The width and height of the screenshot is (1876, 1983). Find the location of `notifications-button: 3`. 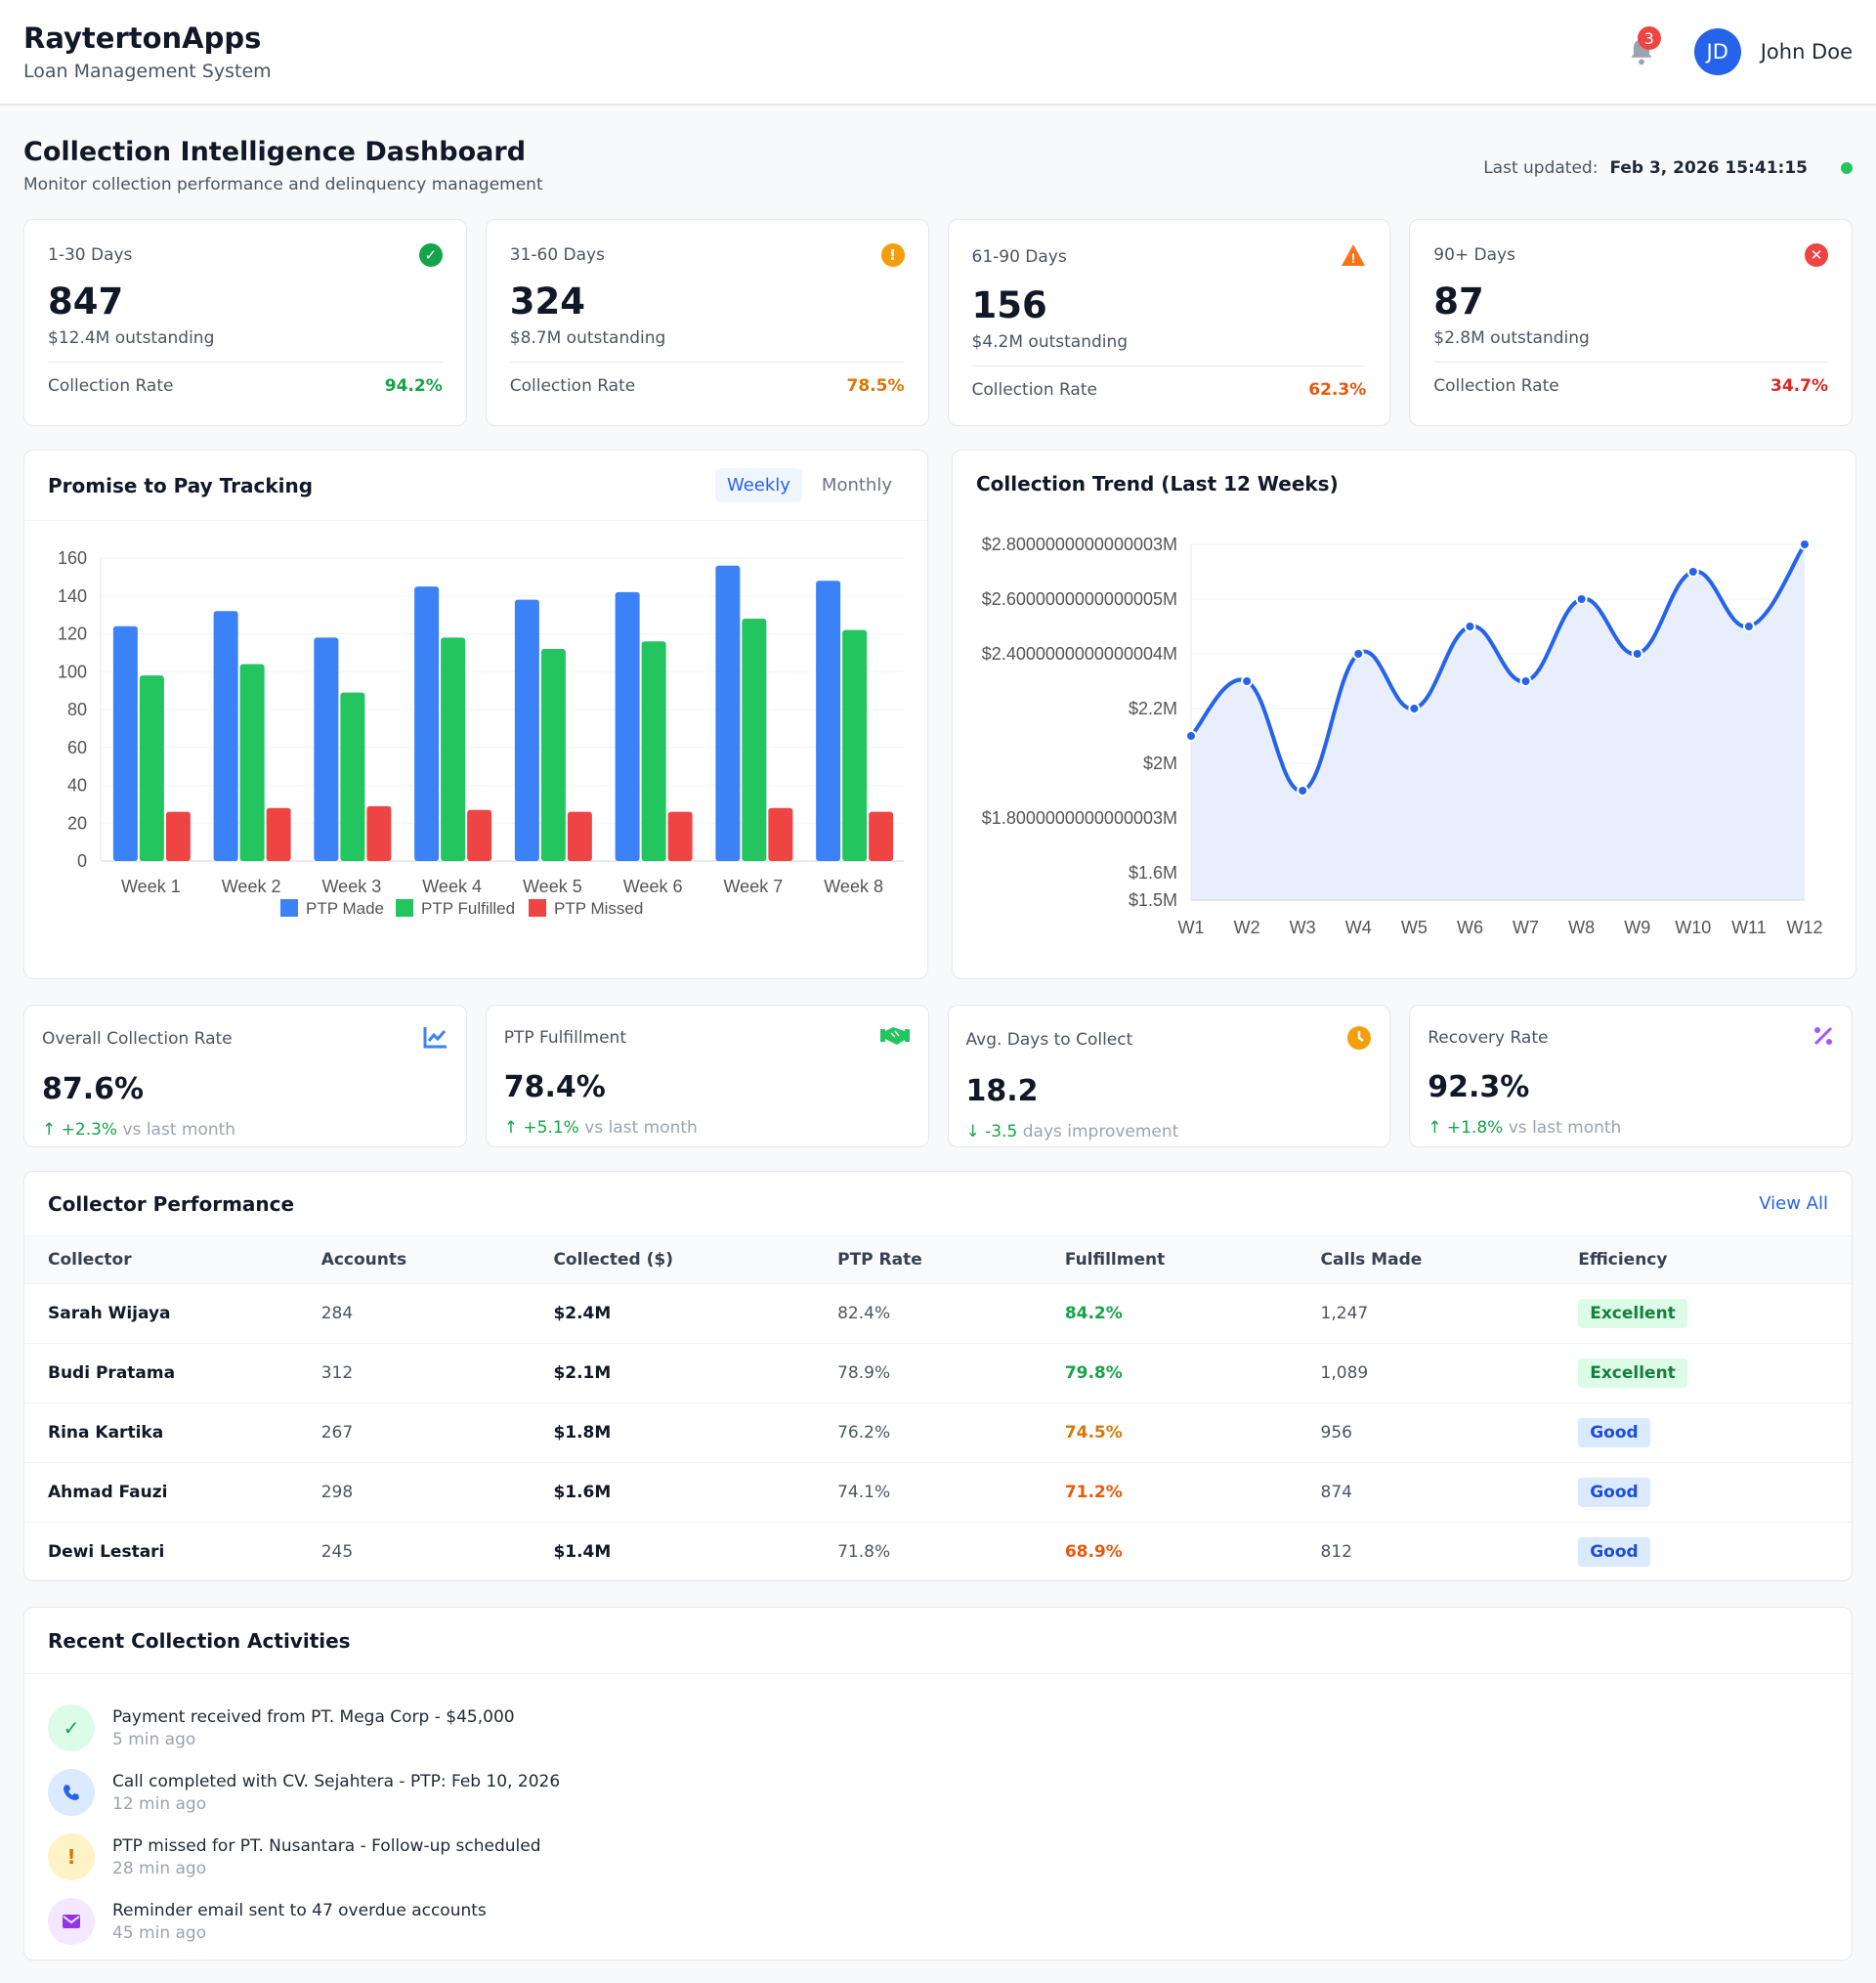

notifications-button: 3 is located at coordinates (1641, 48).